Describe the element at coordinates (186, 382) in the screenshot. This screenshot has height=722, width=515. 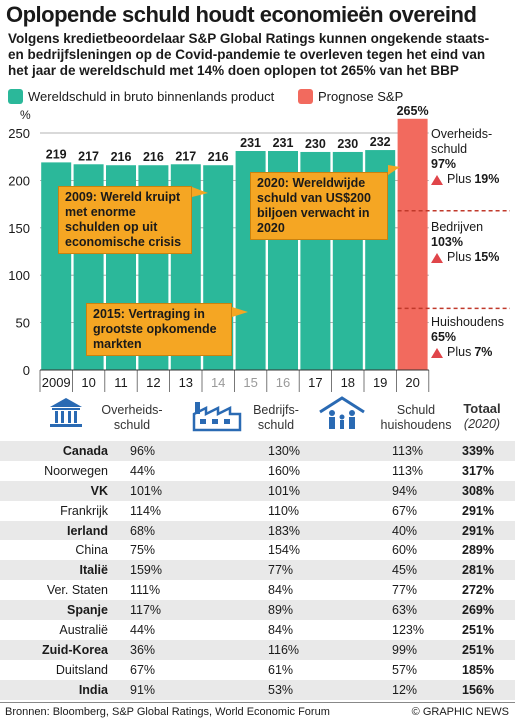
I see `x-tick-label: 13` at that location.